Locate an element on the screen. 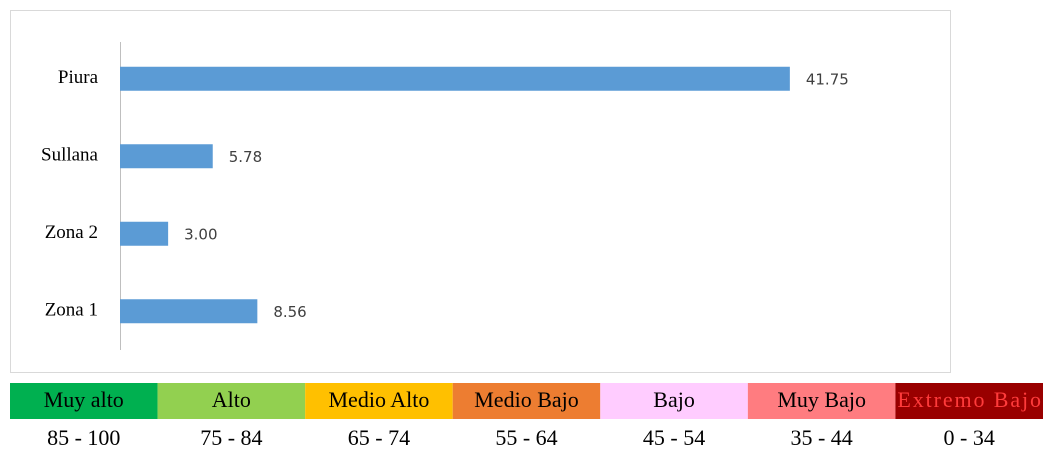 The width and height of the screenshot is (1043, 459). legend-label: Medio Bajo is located at coordinates (526, 399).